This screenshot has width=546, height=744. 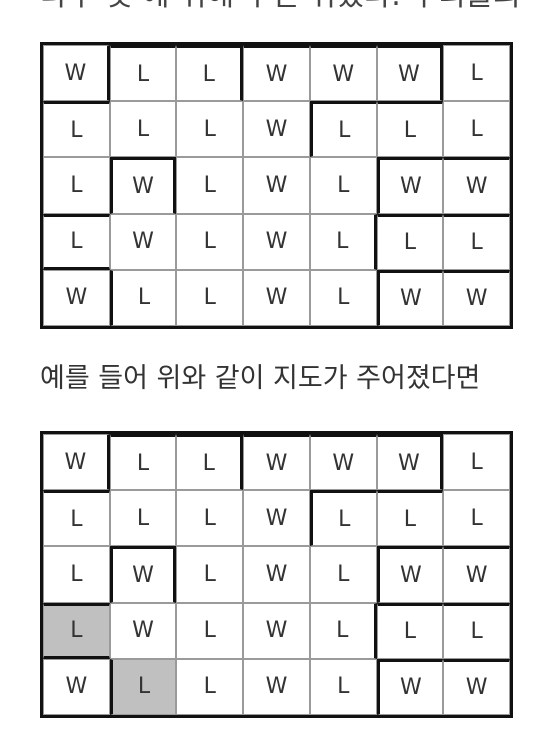 What do you see at coordinates (293, 8) in the screenshot?
I see `top-text-partial: 다수 및 에 취해 두면 취했다. 우리들의` at bounding box center [293, 8].